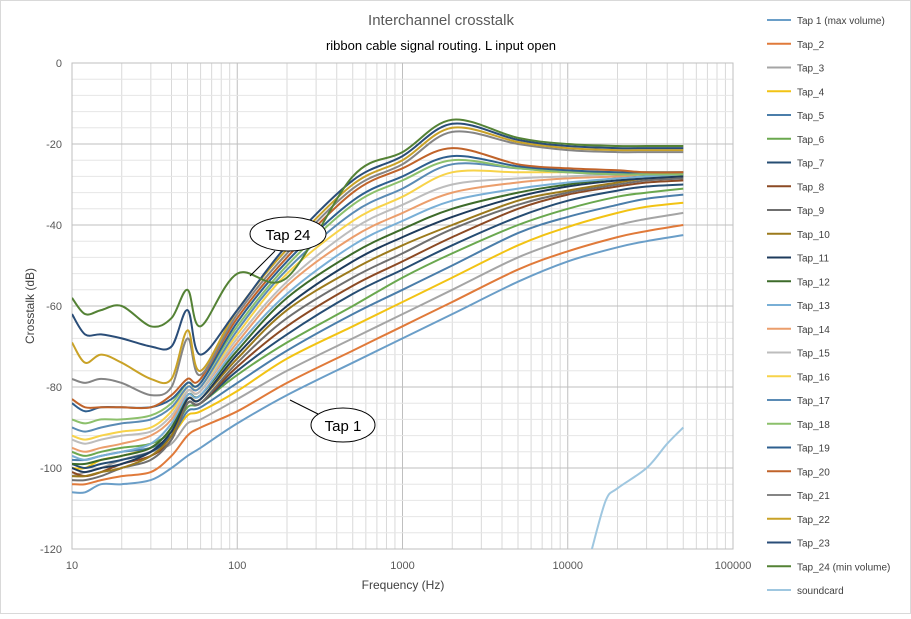 The height and width of the screenshot is (619, 911). What do you see at coordinates (811, 211) in the screenshot?
I see `legend-label: Tap_9` at bounding box center [811, 211].